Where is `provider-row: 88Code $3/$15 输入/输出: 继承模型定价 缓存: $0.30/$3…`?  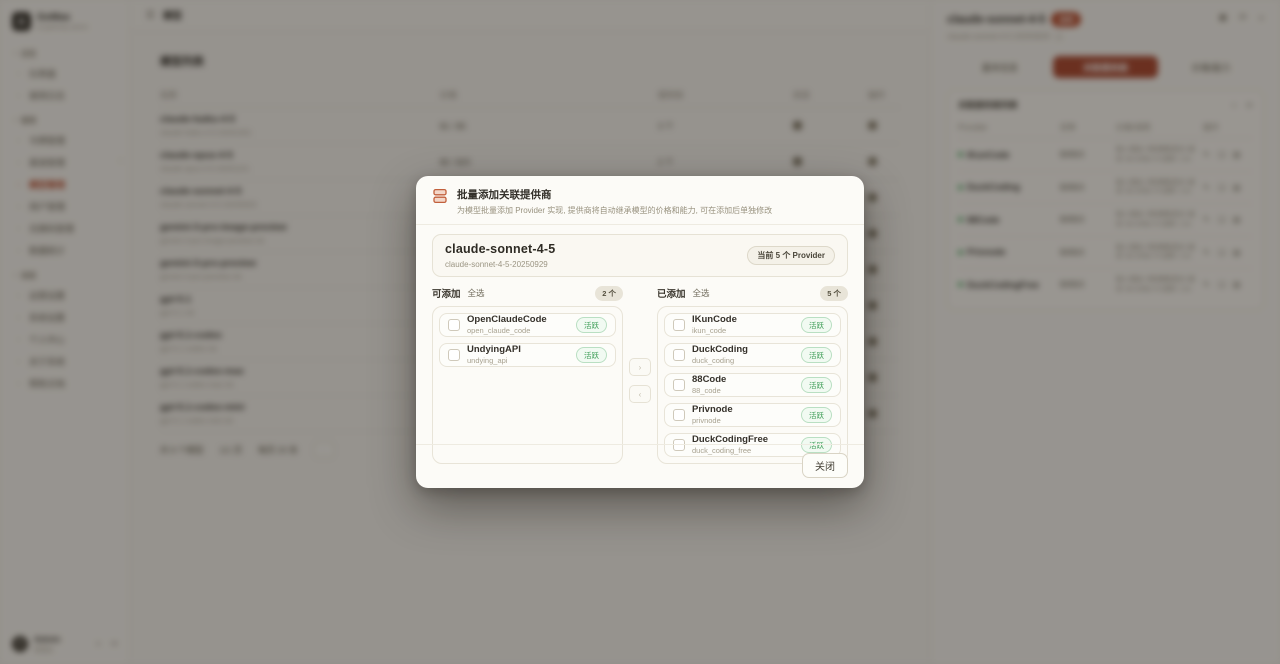
provider-row: 88Code $3/$15 输入/输出: 继承模型定价 缓存: $0.30/$3… is located at coordinates (1105, 220).